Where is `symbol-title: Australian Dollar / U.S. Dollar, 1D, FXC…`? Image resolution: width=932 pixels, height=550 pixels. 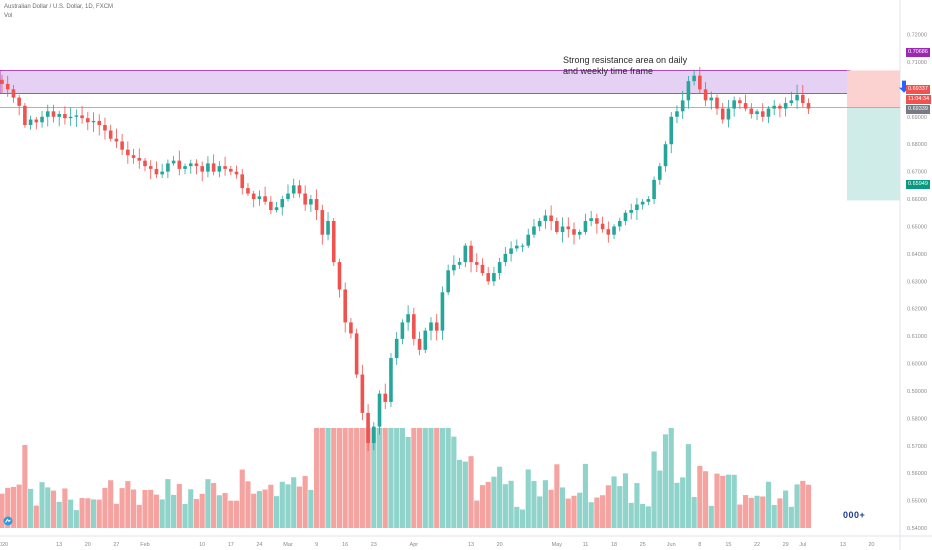 symbol-title: Australian Dollar / U.S. Dollar, 1D, FXC… is located at coordinates (59, 7).